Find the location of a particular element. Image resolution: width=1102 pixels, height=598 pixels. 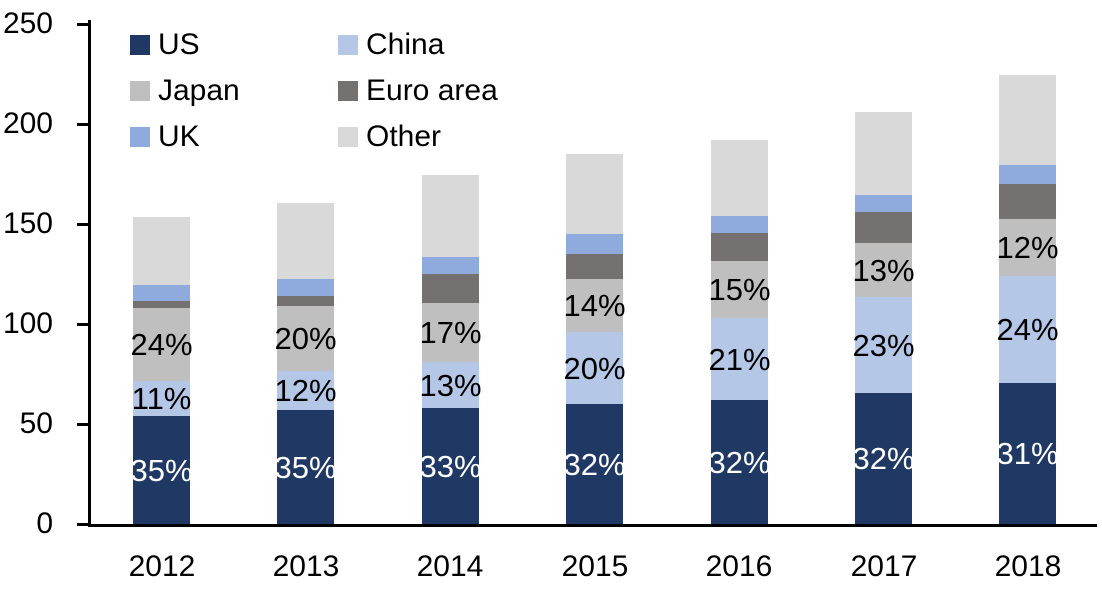

legend-label: Euro area is located at coordinates (432, 90).